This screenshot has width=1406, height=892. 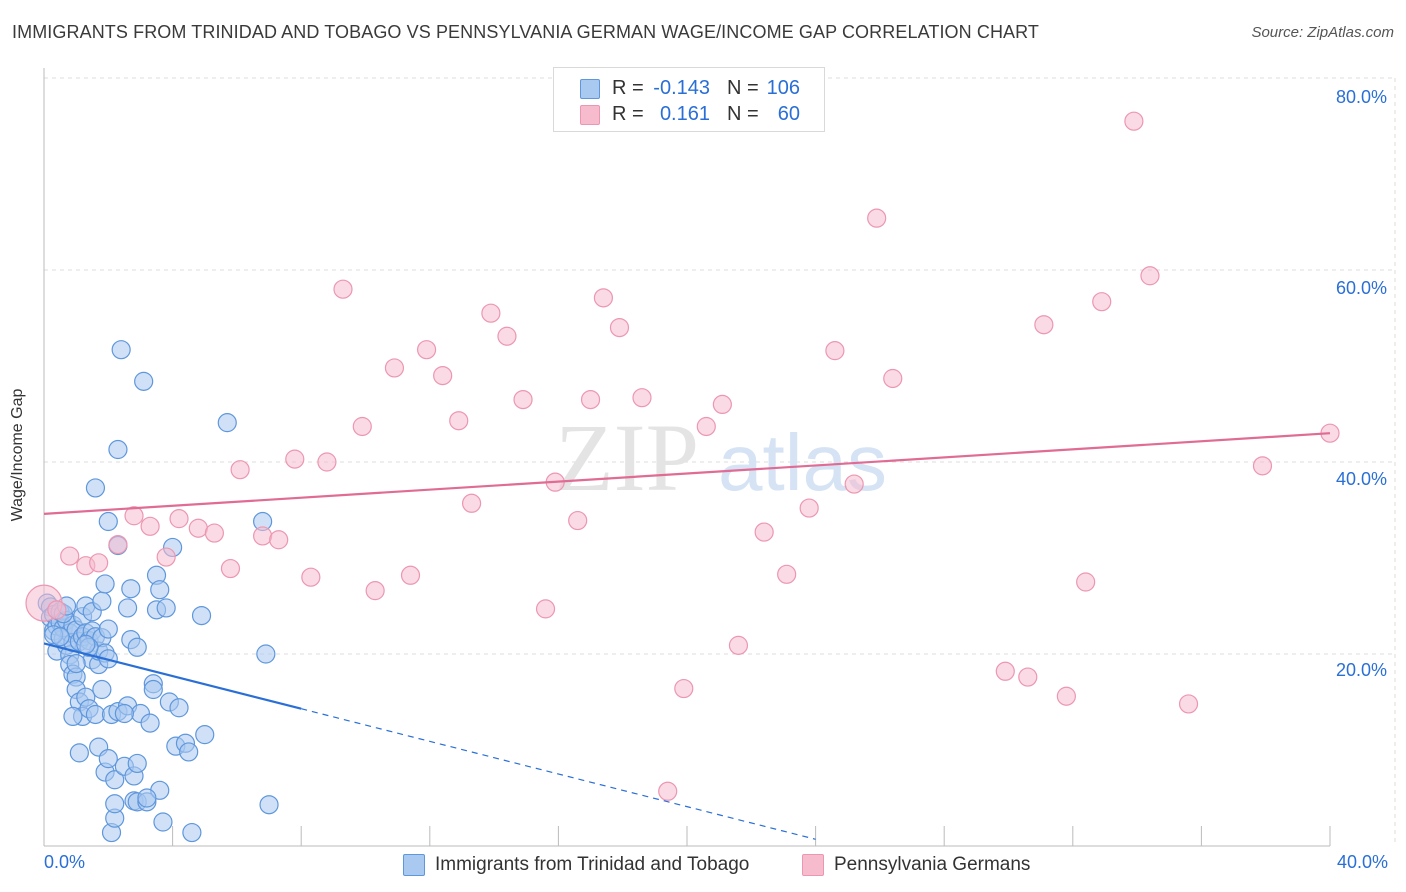 What do you see at coordinates (590, 89) in the screenshot?
I see `stats-swatch-blue` at bounding box center [590, 89].